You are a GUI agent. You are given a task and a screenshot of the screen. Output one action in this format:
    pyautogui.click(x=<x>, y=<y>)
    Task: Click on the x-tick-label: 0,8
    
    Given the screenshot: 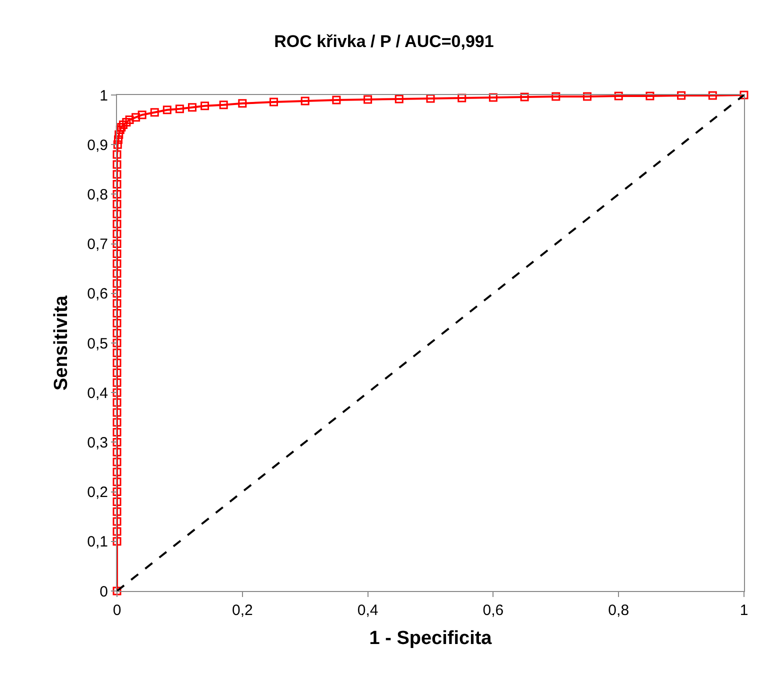 What is the action you would take?
    pyautogui.click(x=619, y=610)
    